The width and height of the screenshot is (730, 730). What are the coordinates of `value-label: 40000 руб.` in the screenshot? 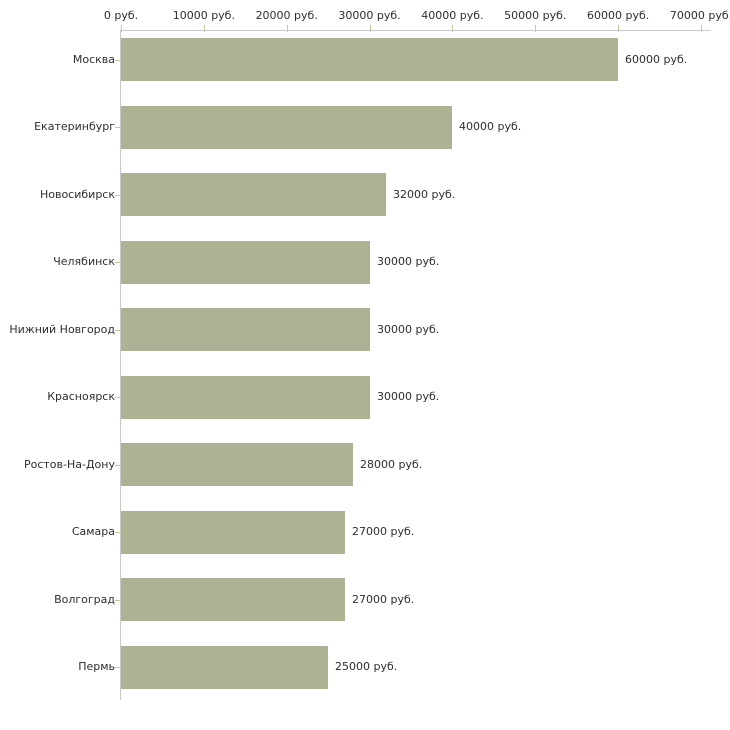 It's located at (490, 126).